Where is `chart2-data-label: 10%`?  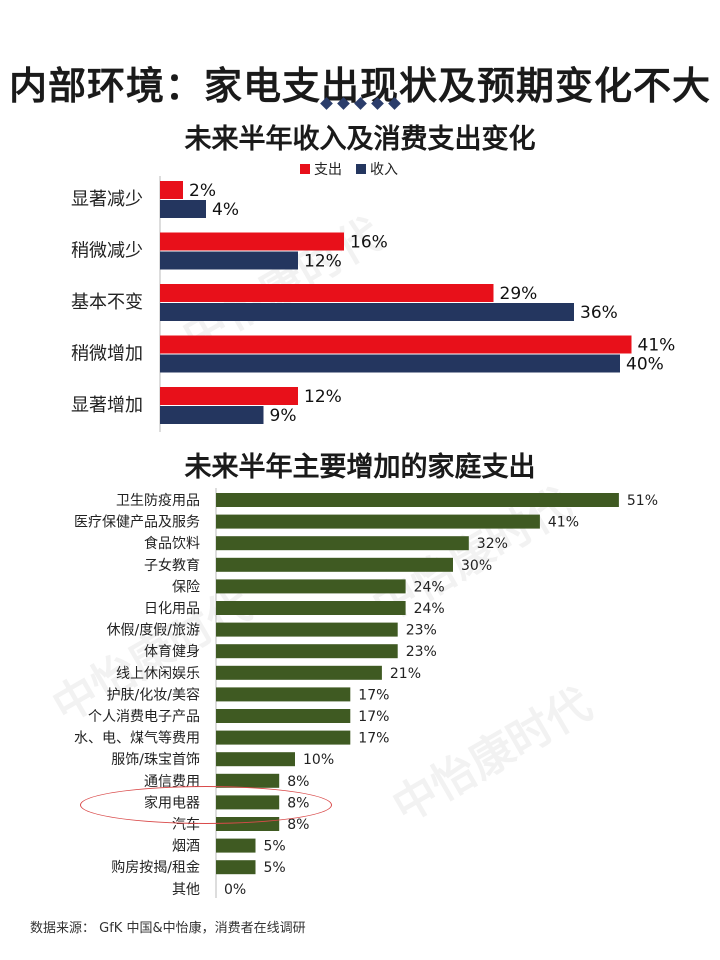
chart2-data-label: 10% is located at coordinates (318, 760).